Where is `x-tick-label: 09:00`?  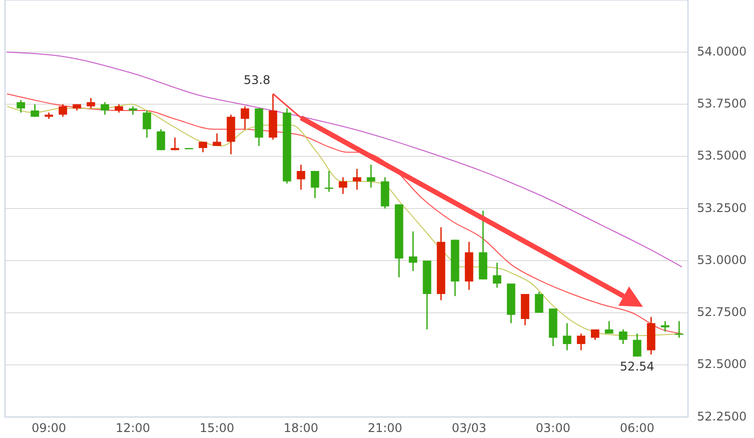
x-tick-label: 09:00 is located at coordinates (49, 428).